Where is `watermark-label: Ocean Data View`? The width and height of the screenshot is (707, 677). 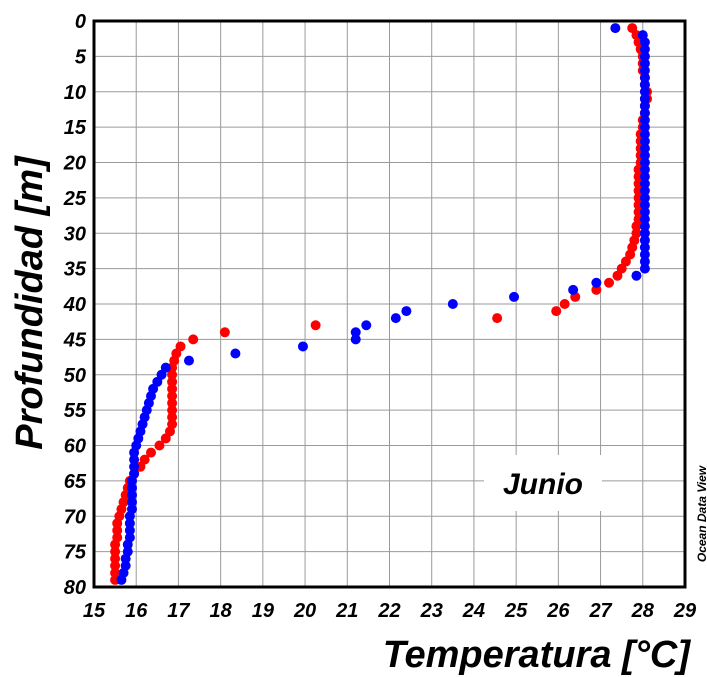 watermark-label: Ocean Data View is located at coordinates (701, 513).